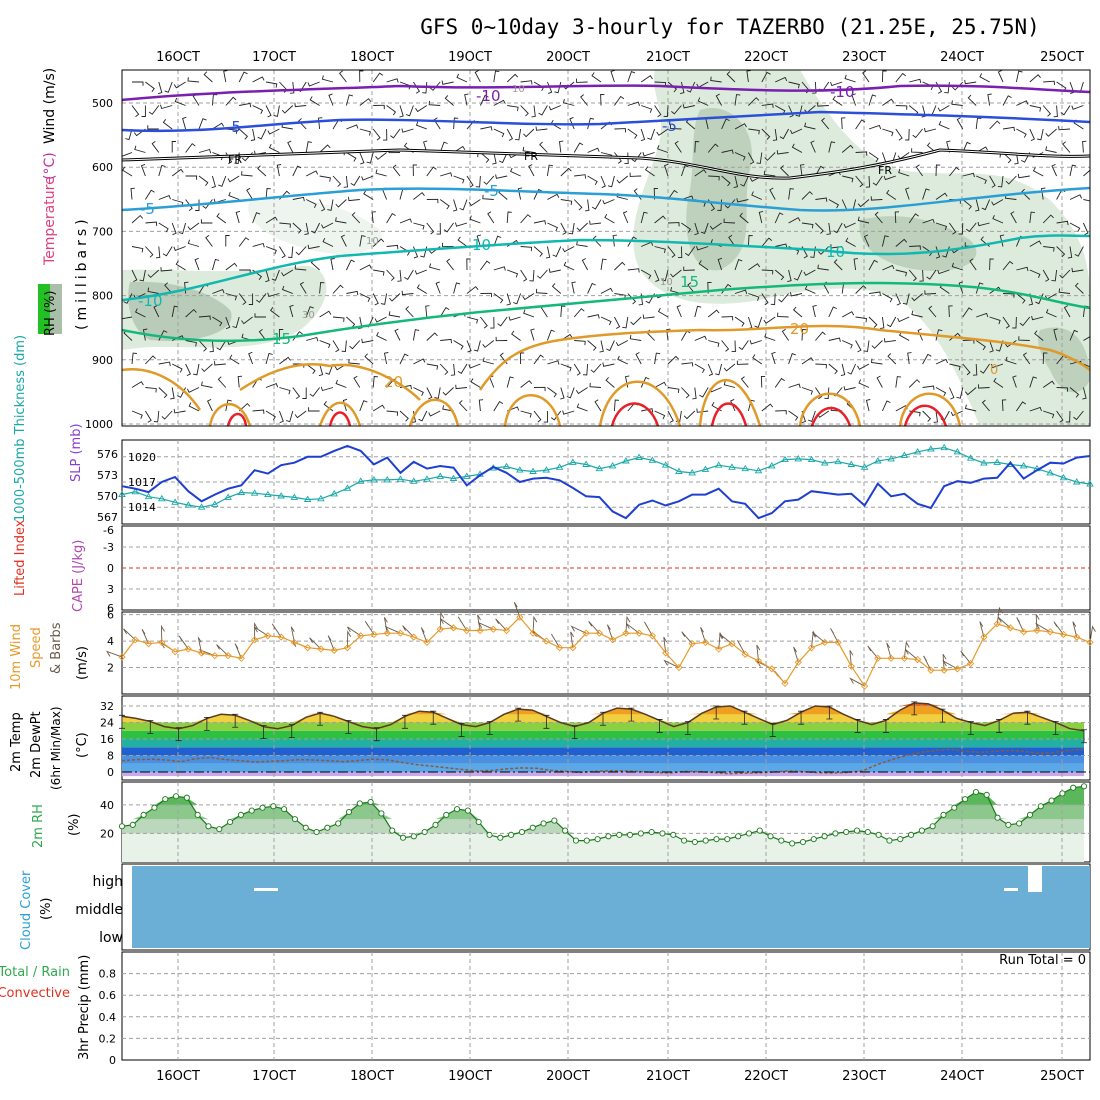  I want to click on label-2m-dewpt: 2m DewPt, so click(36, 744).